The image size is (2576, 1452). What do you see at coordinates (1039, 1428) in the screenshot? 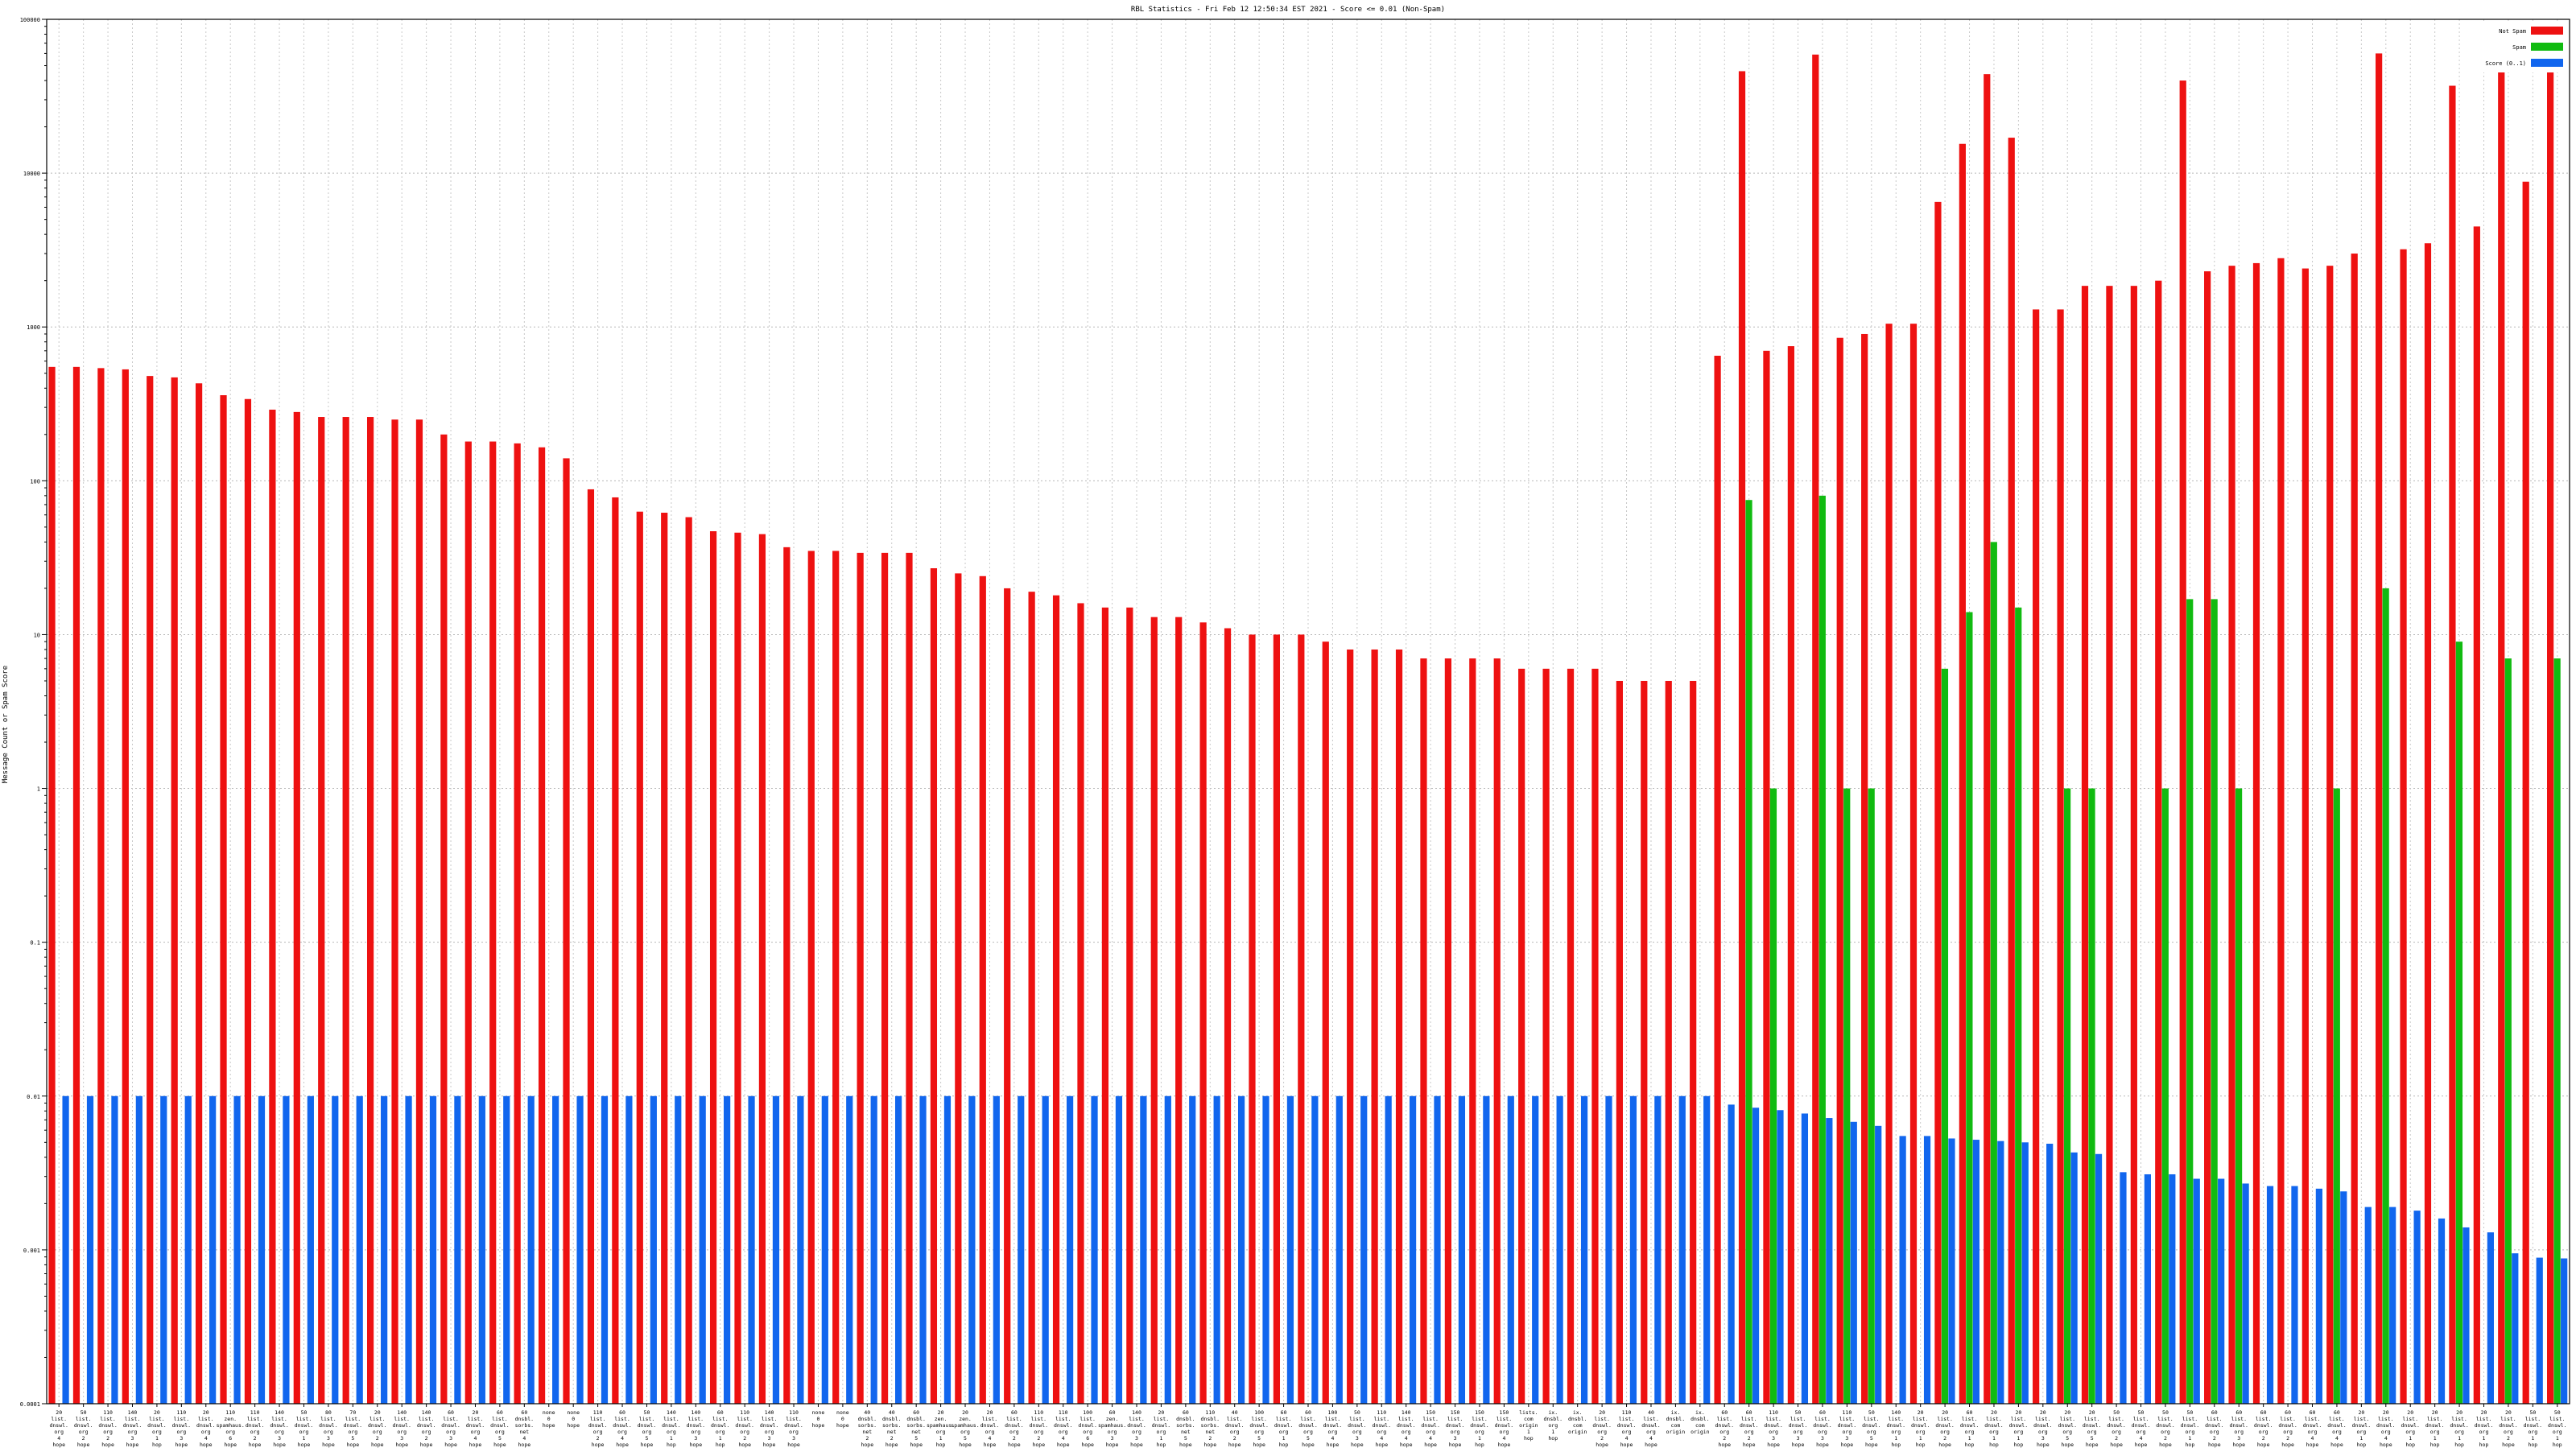
I see `x-tick-label: 110 list. dnswl. org 2 hope` at bounding box center [1039, 1428].